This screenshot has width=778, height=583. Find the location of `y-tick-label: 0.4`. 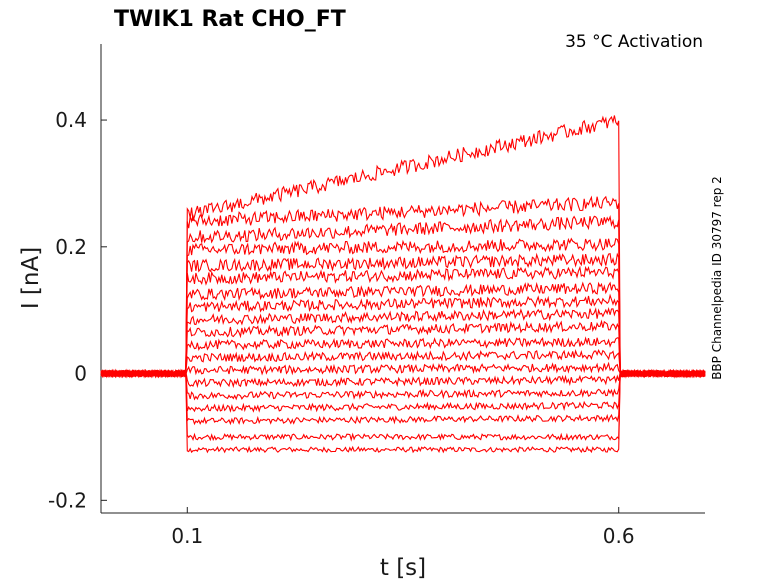

y-tick-label: 0.4 is located at coordinates (71, 120).